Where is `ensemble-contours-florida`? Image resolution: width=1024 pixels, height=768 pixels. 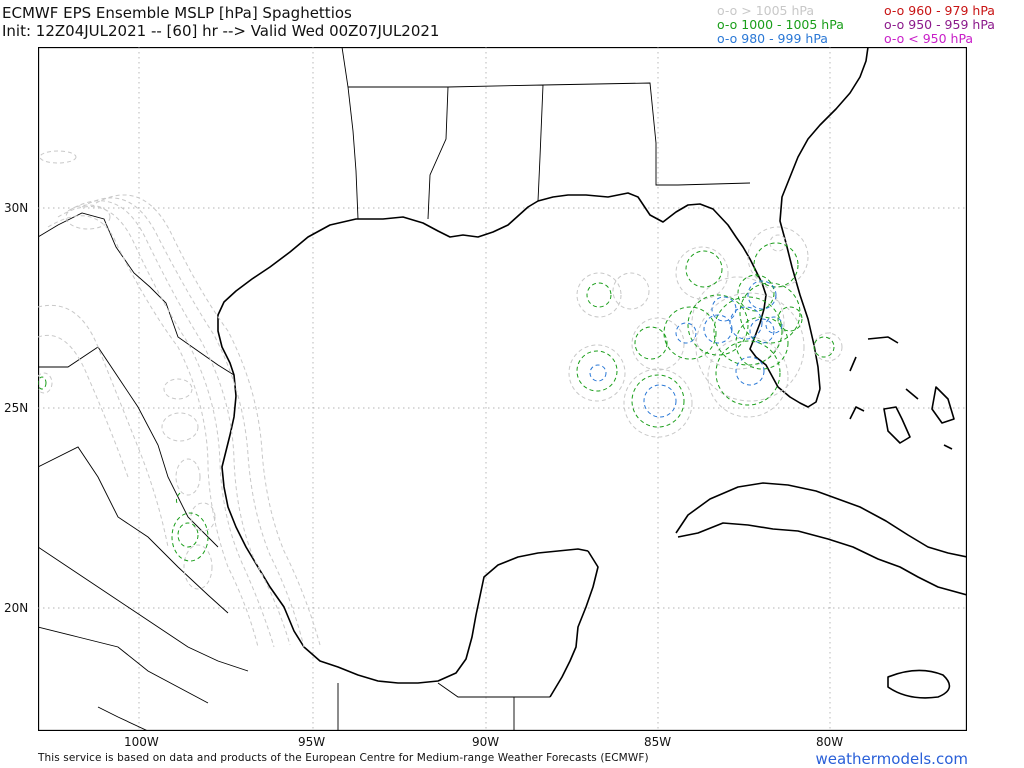
ensemble-contours-florida is located at coordinates (705, 332).